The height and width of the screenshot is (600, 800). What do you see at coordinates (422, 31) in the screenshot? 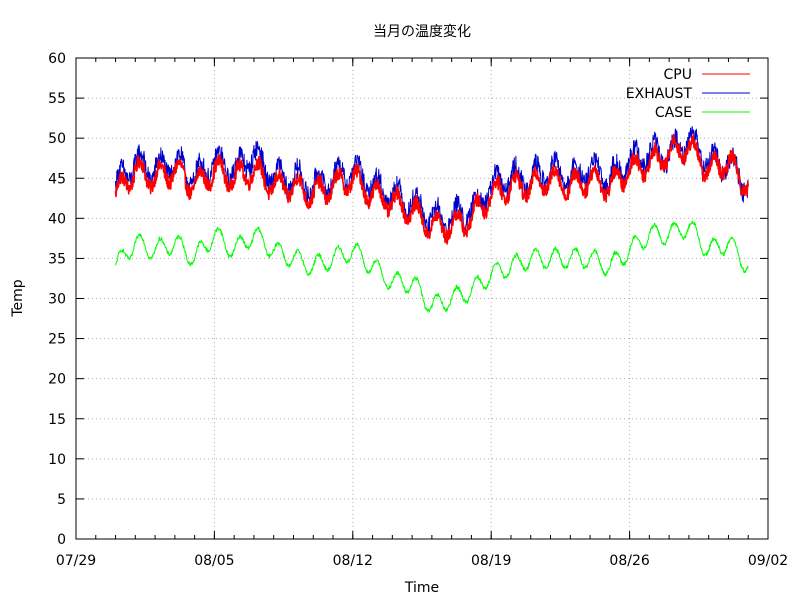
I see `chart-title: 当月の温度変化` at bounding box center [422, 31].